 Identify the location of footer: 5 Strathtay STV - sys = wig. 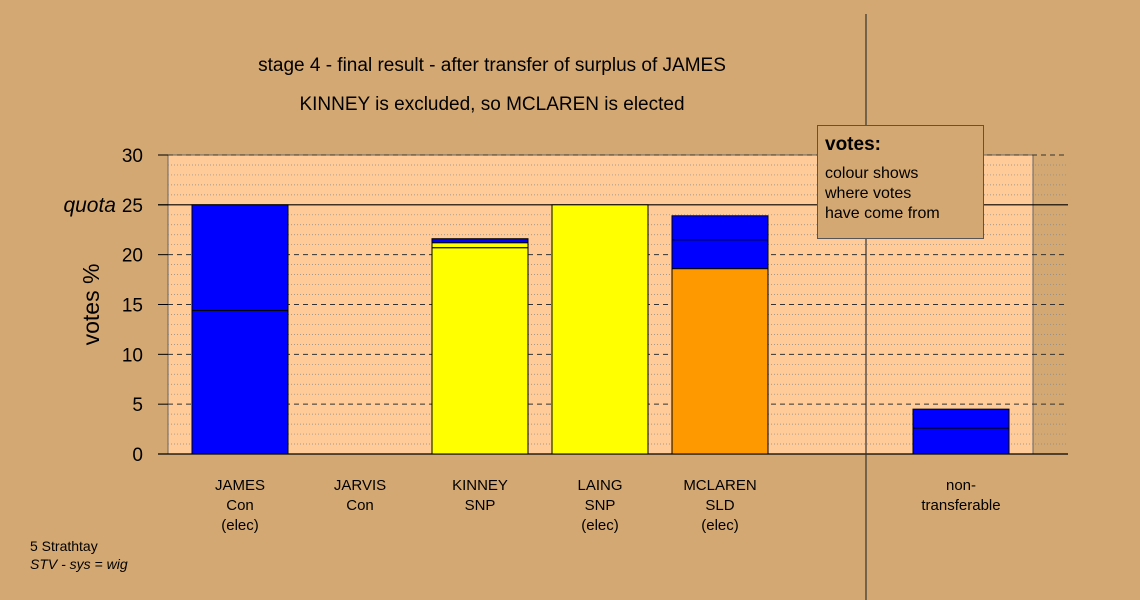
(79, 555).